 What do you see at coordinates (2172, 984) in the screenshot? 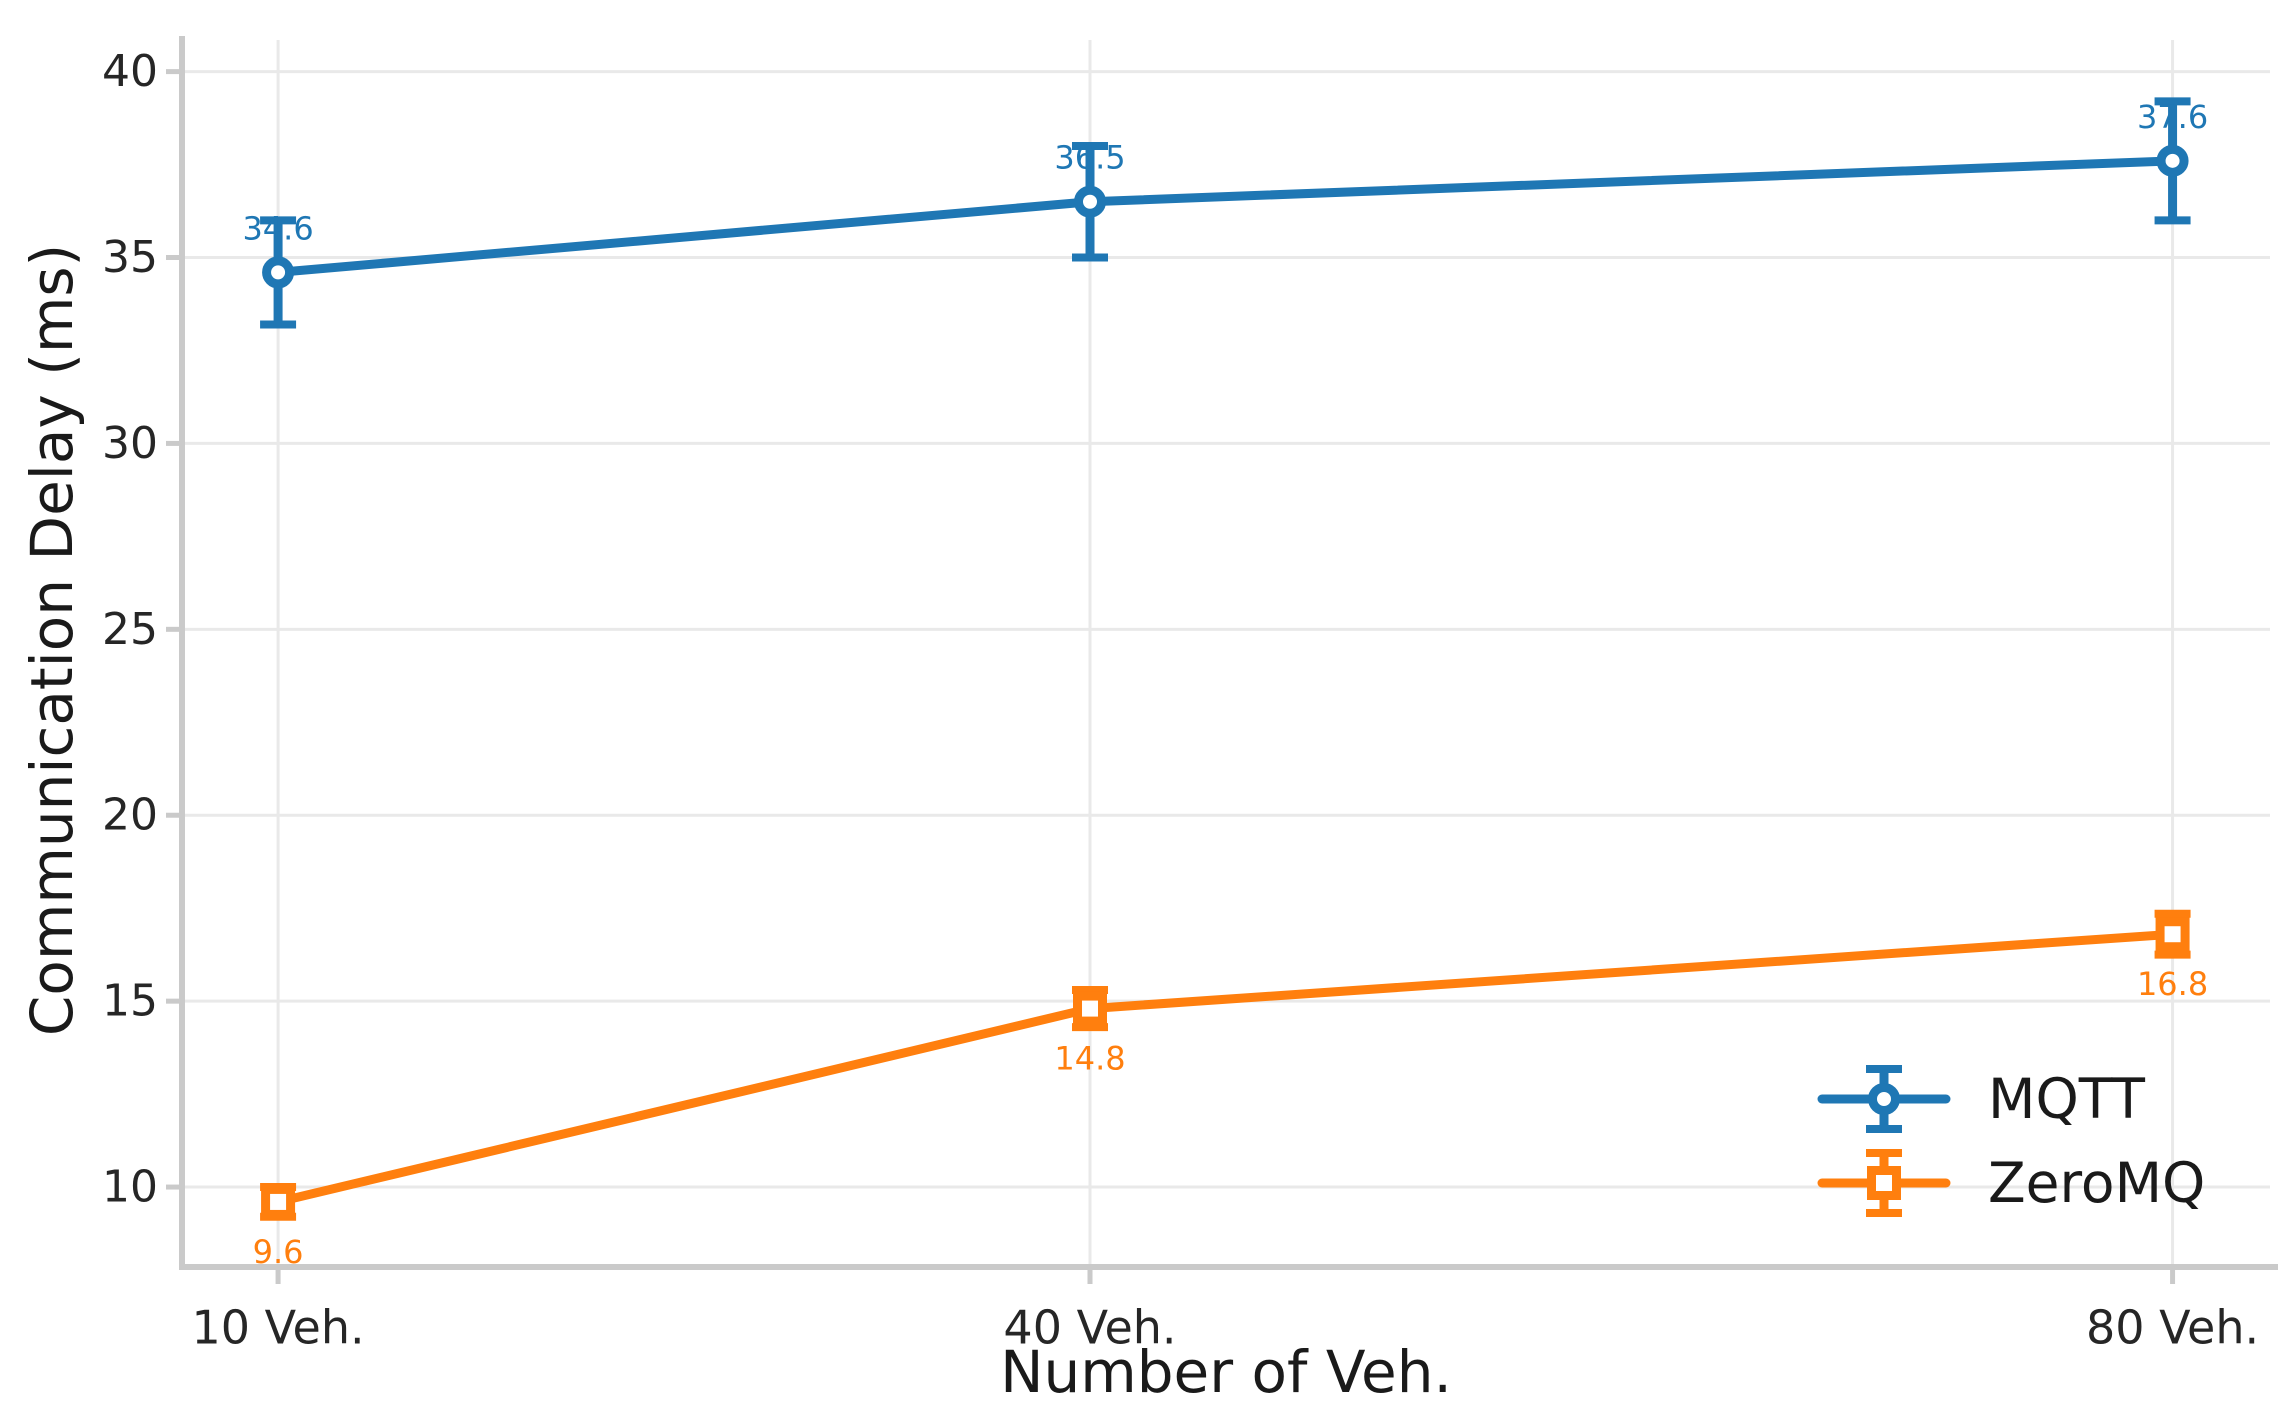
I see `data-label: 16.8` at bounding box center [2172, 984].